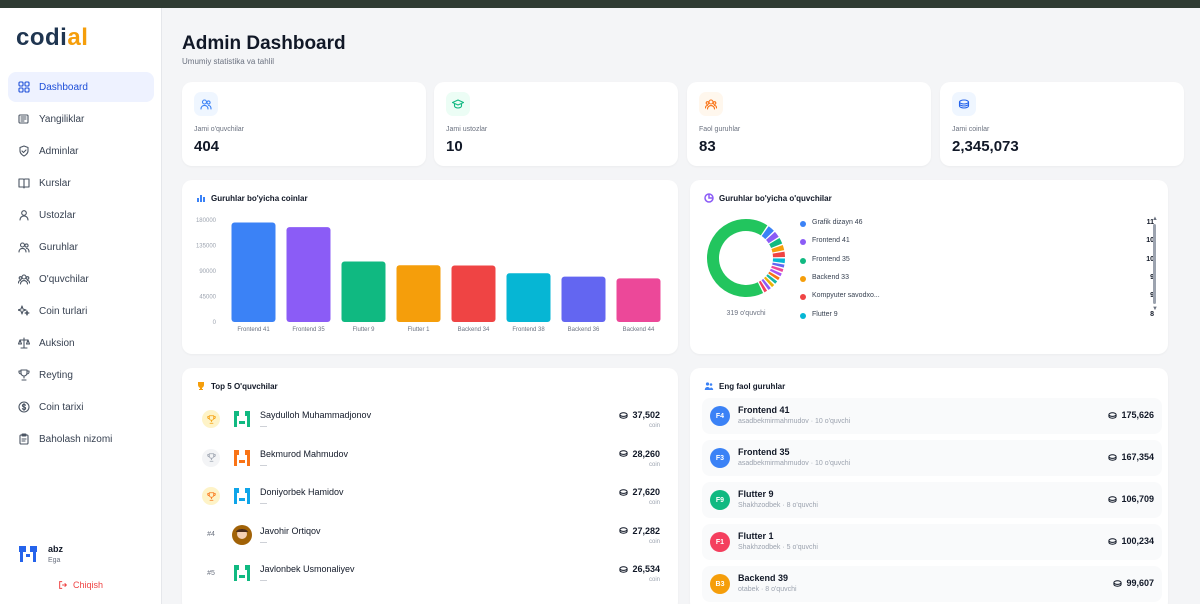 The image size is (1200, 604). What do you see at coordinates (228, 61) in the screenshot?
I see `page-subtitle: Umumiy statistika va tahlil` at bounding box center [228, 61].